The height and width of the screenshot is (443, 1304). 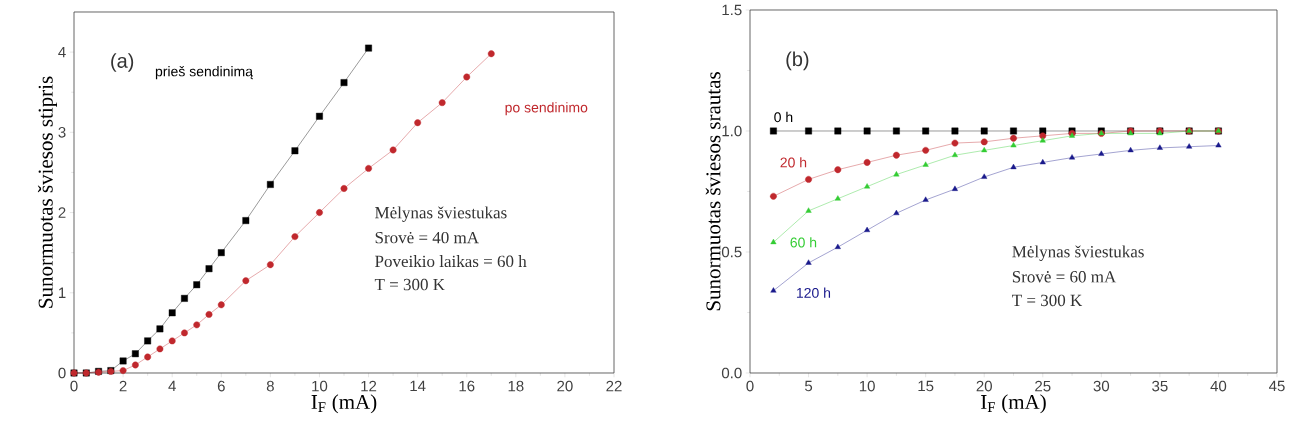 I want to click on x-tick-label: 14, so click(x=418, y=386).